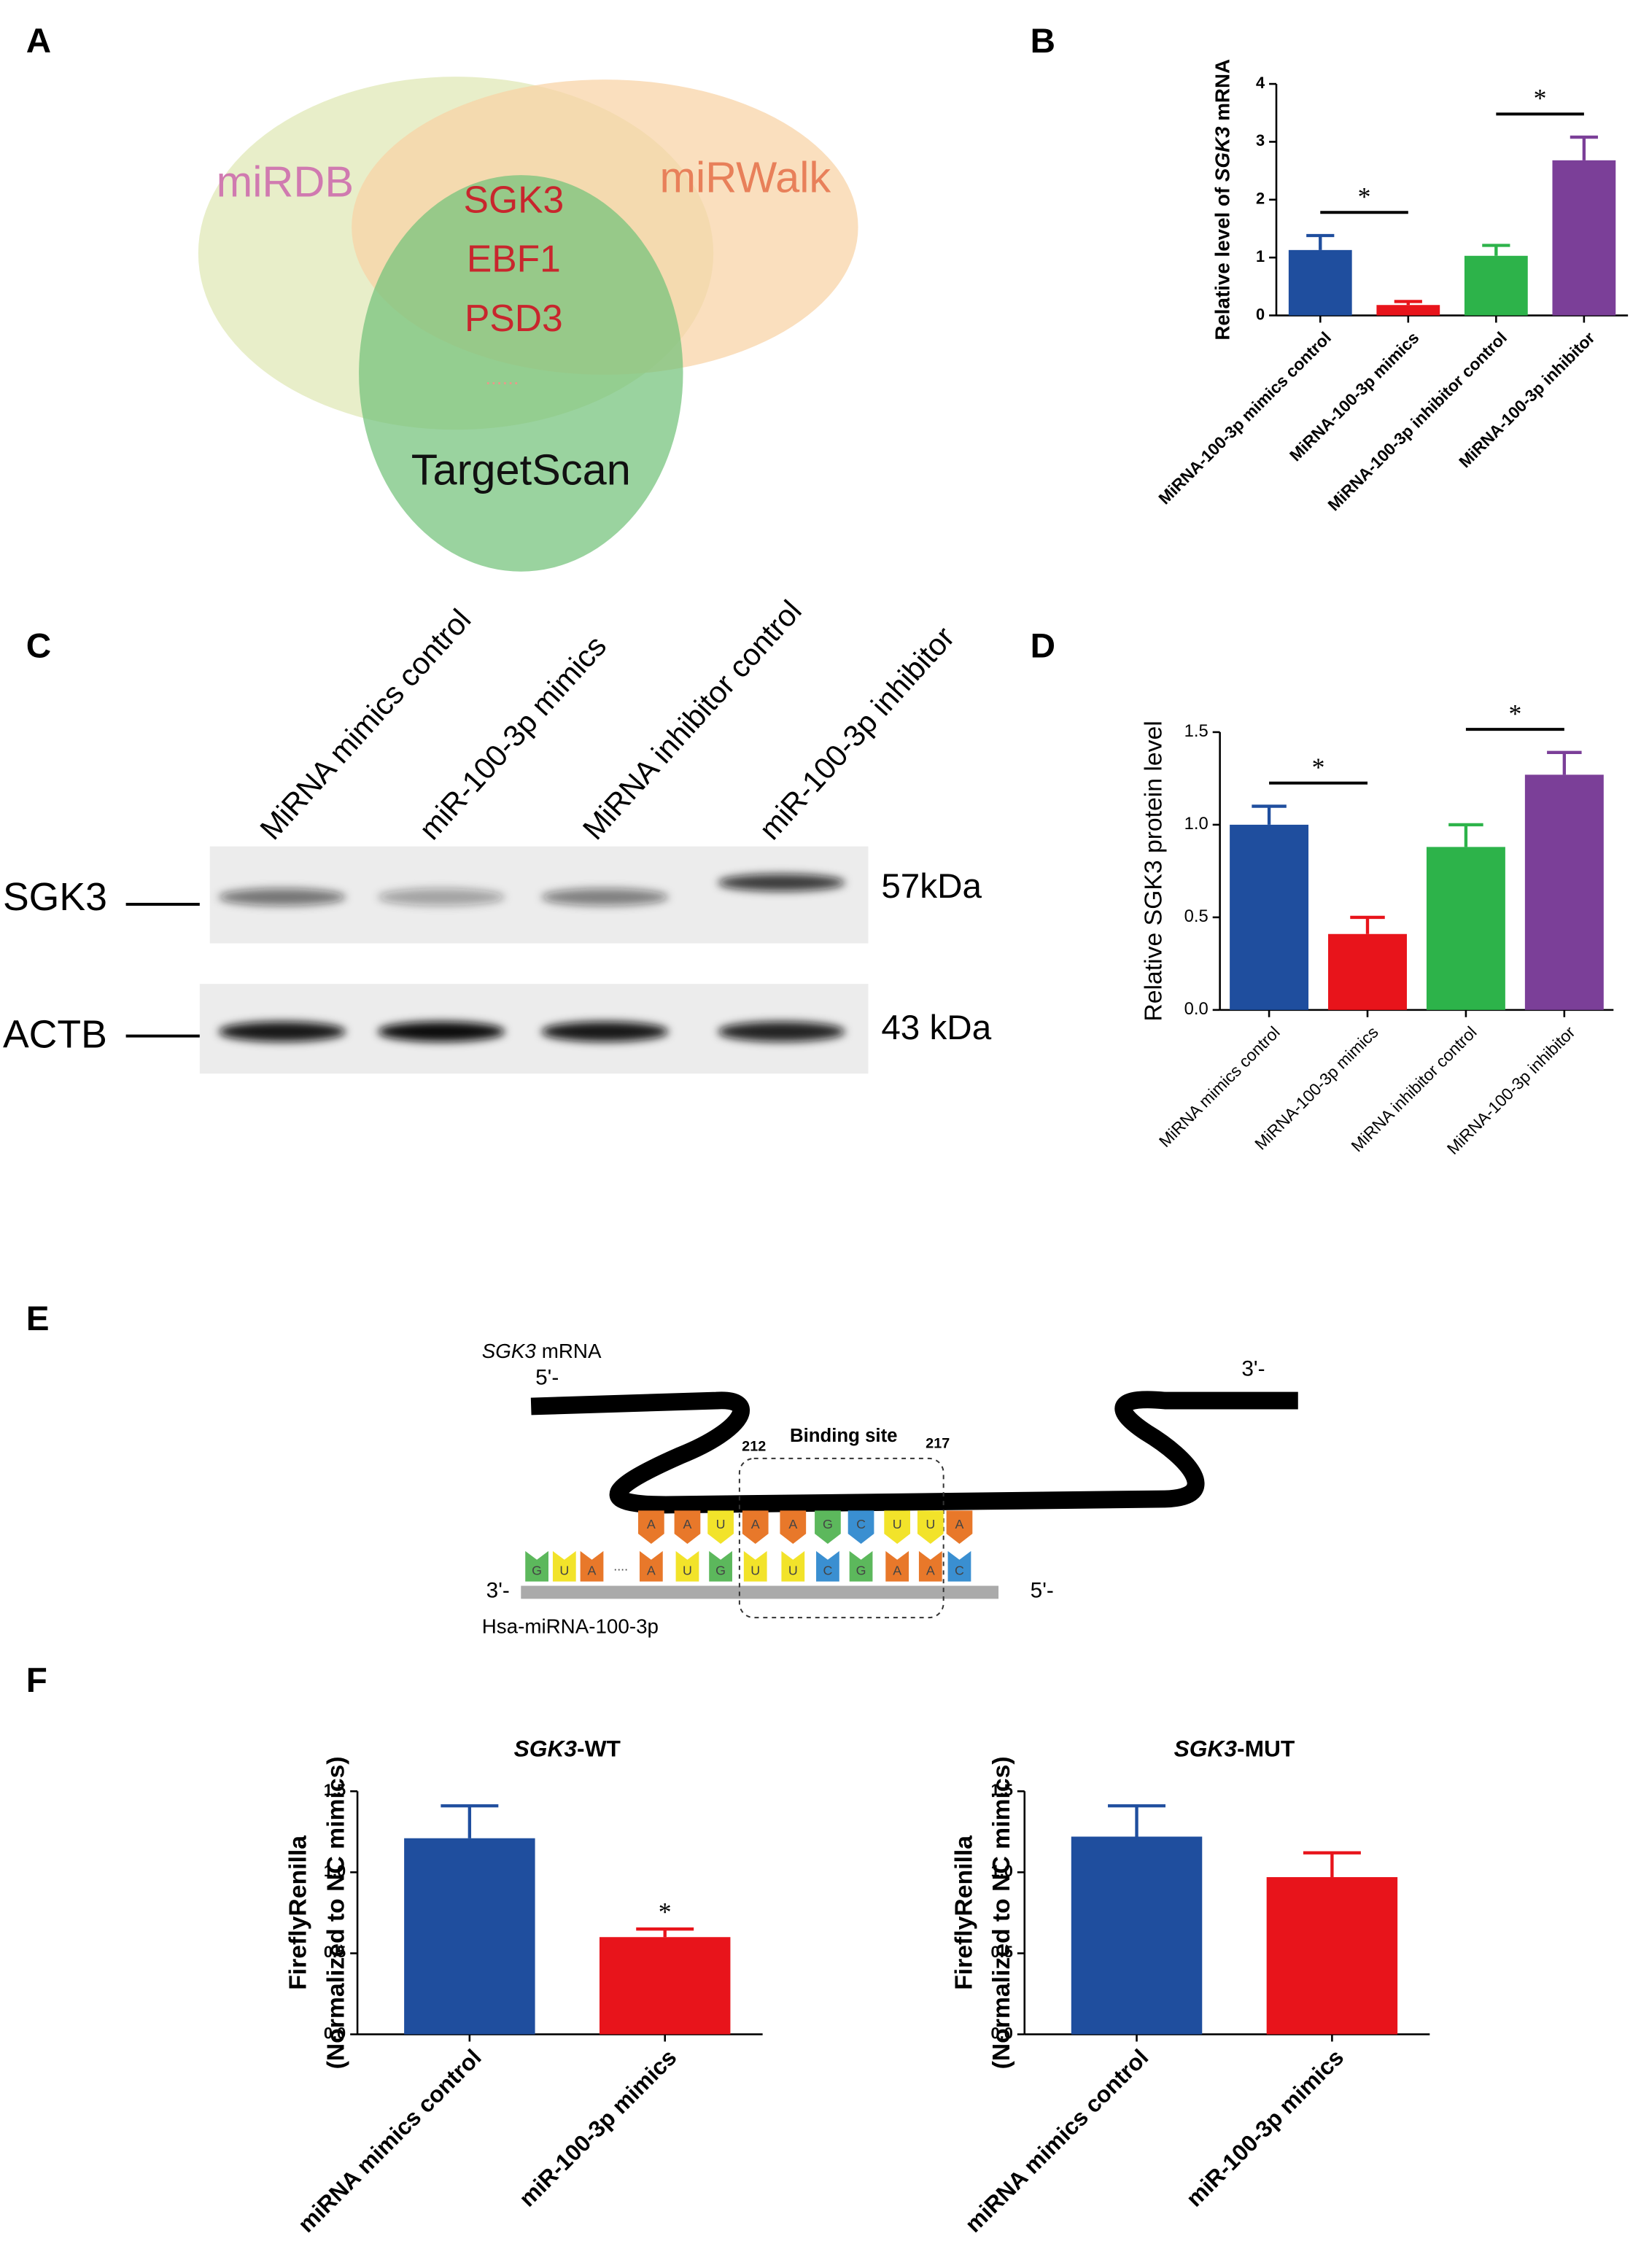 Image resolution: width=1641 pixels, height=2268 pixels. What do you see at coordinates (745, 177) in the screenshot?
I see `venn-set-label: miRWalk` at bounding box center [745, 177].